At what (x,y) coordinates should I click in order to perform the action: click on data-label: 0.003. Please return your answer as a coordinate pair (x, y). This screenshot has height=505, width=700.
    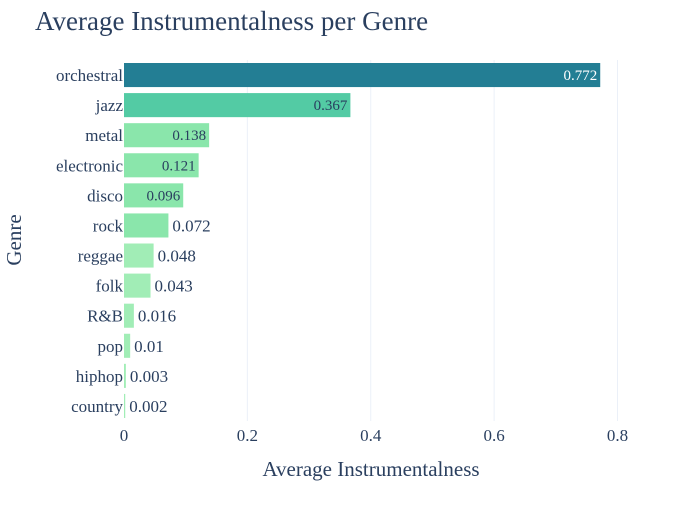
    Looking at the image, I should click on (149, 376).